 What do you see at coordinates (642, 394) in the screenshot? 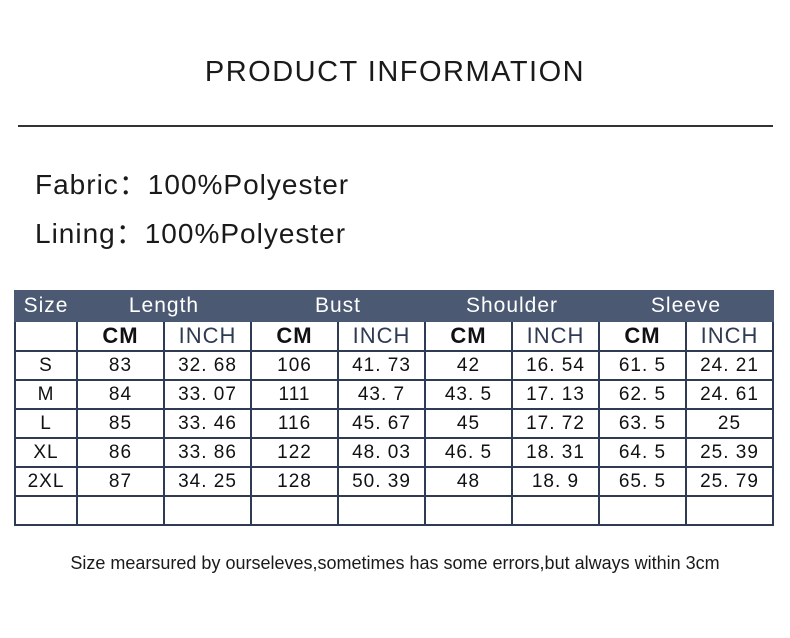
I see `table-cell: 62. 5` at bounding box center [642, 394].